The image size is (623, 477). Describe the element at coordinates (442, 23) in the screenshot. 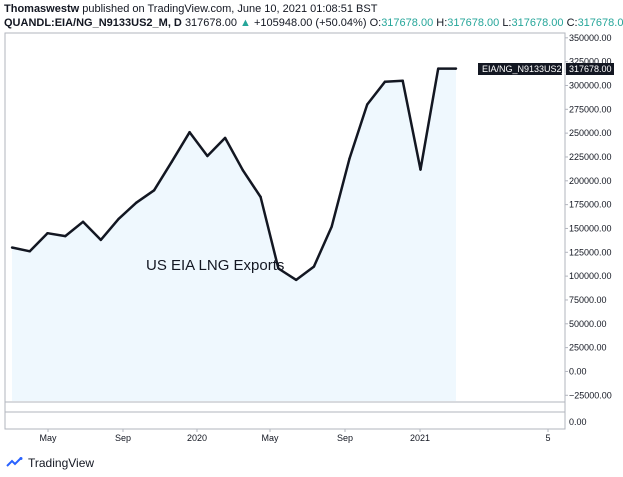

I see `high-label: H:` at that location.